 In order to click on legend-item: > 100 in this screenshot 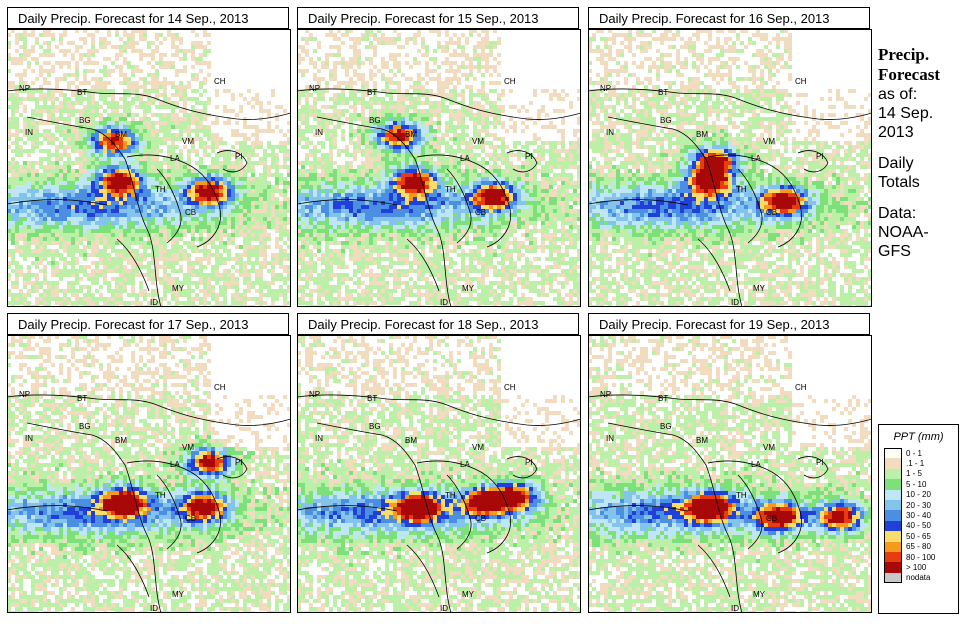, I will do `click(918, 567)`.